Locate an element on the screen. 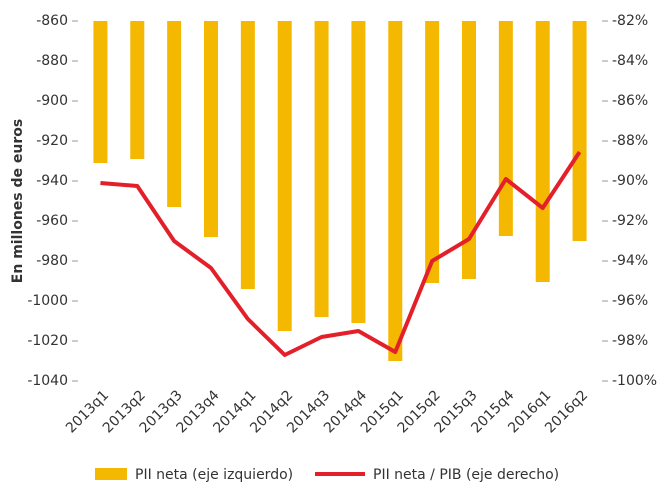 This screenshot has width=658, height=485. legend-label: PII neta / PIB (eje derecho) is located at coordinates (466, 475).